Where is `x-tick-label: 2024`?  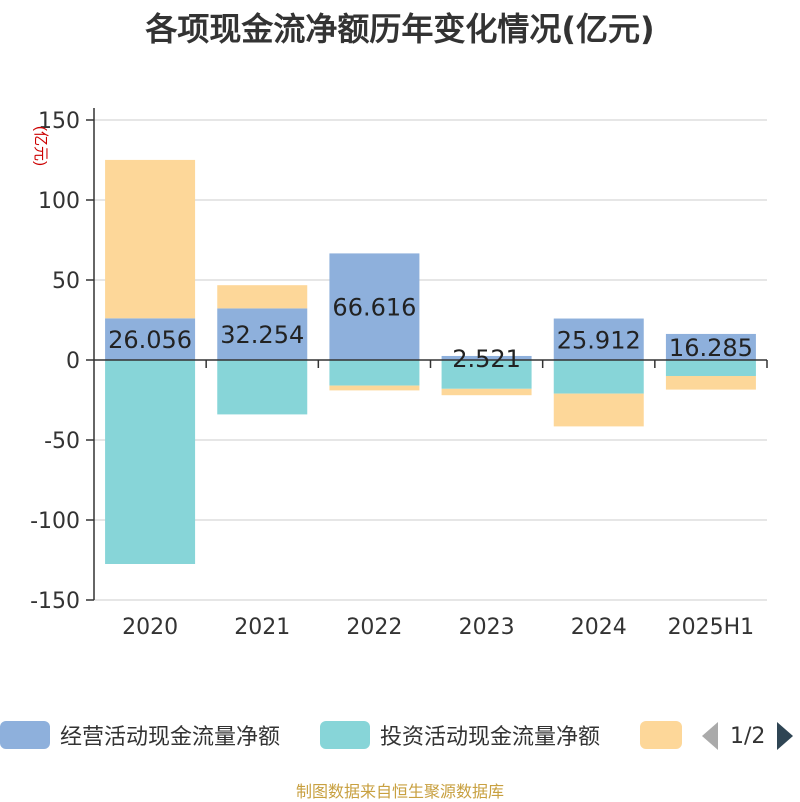 x-tick-label: 2024 is located at coordinates (599, 627).